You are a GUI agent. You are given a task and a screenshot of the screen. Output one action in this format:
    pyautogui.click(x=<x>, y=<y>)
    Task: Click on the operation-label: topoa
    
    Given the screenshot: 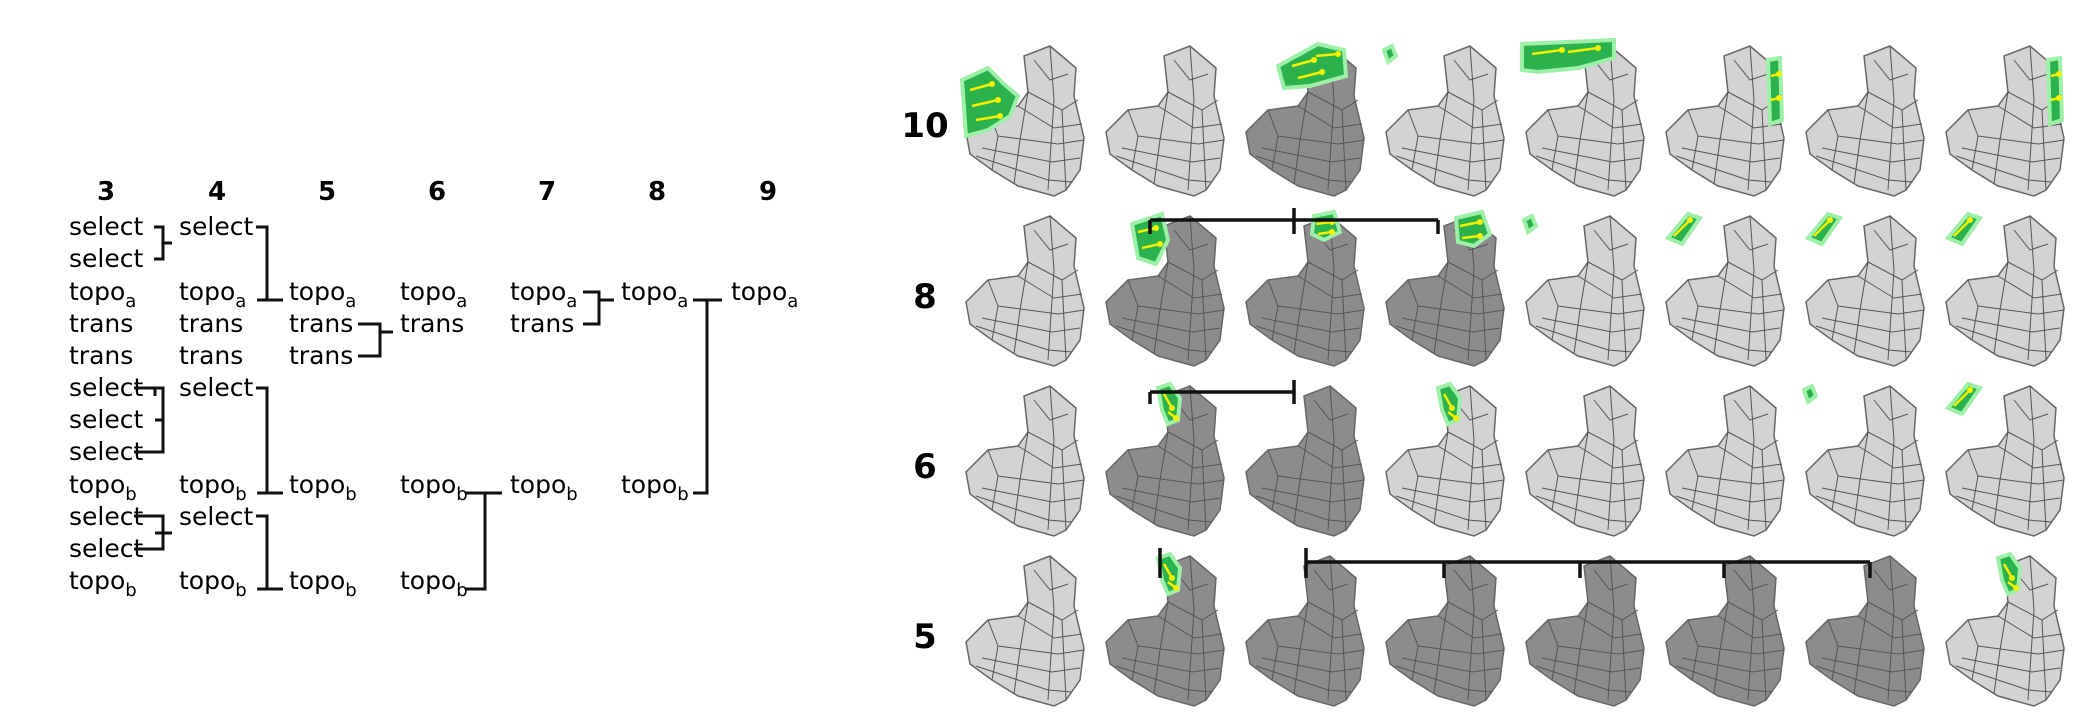 What is the action you would take?
    pyautogui.click(x=764, y=294)
    